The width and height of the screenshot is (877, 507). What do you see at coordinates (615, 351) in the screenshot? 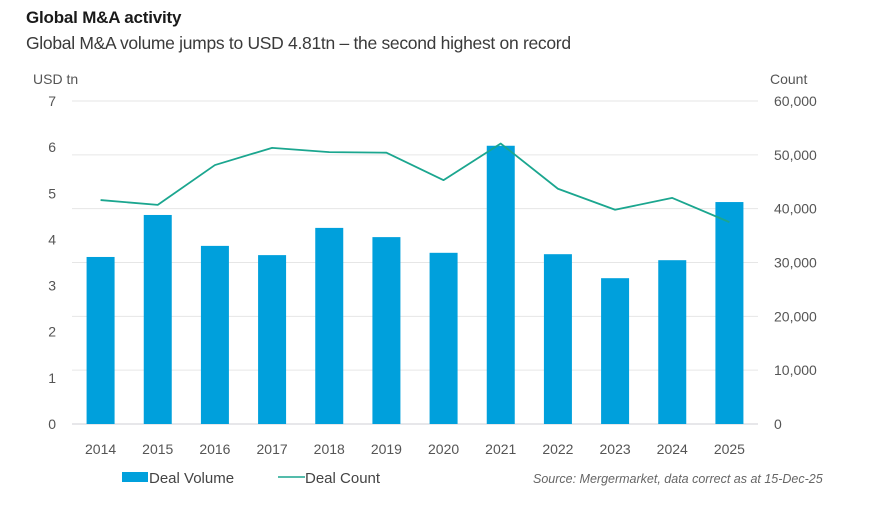
I see `bar-2023` at bounding box center [615, 351].